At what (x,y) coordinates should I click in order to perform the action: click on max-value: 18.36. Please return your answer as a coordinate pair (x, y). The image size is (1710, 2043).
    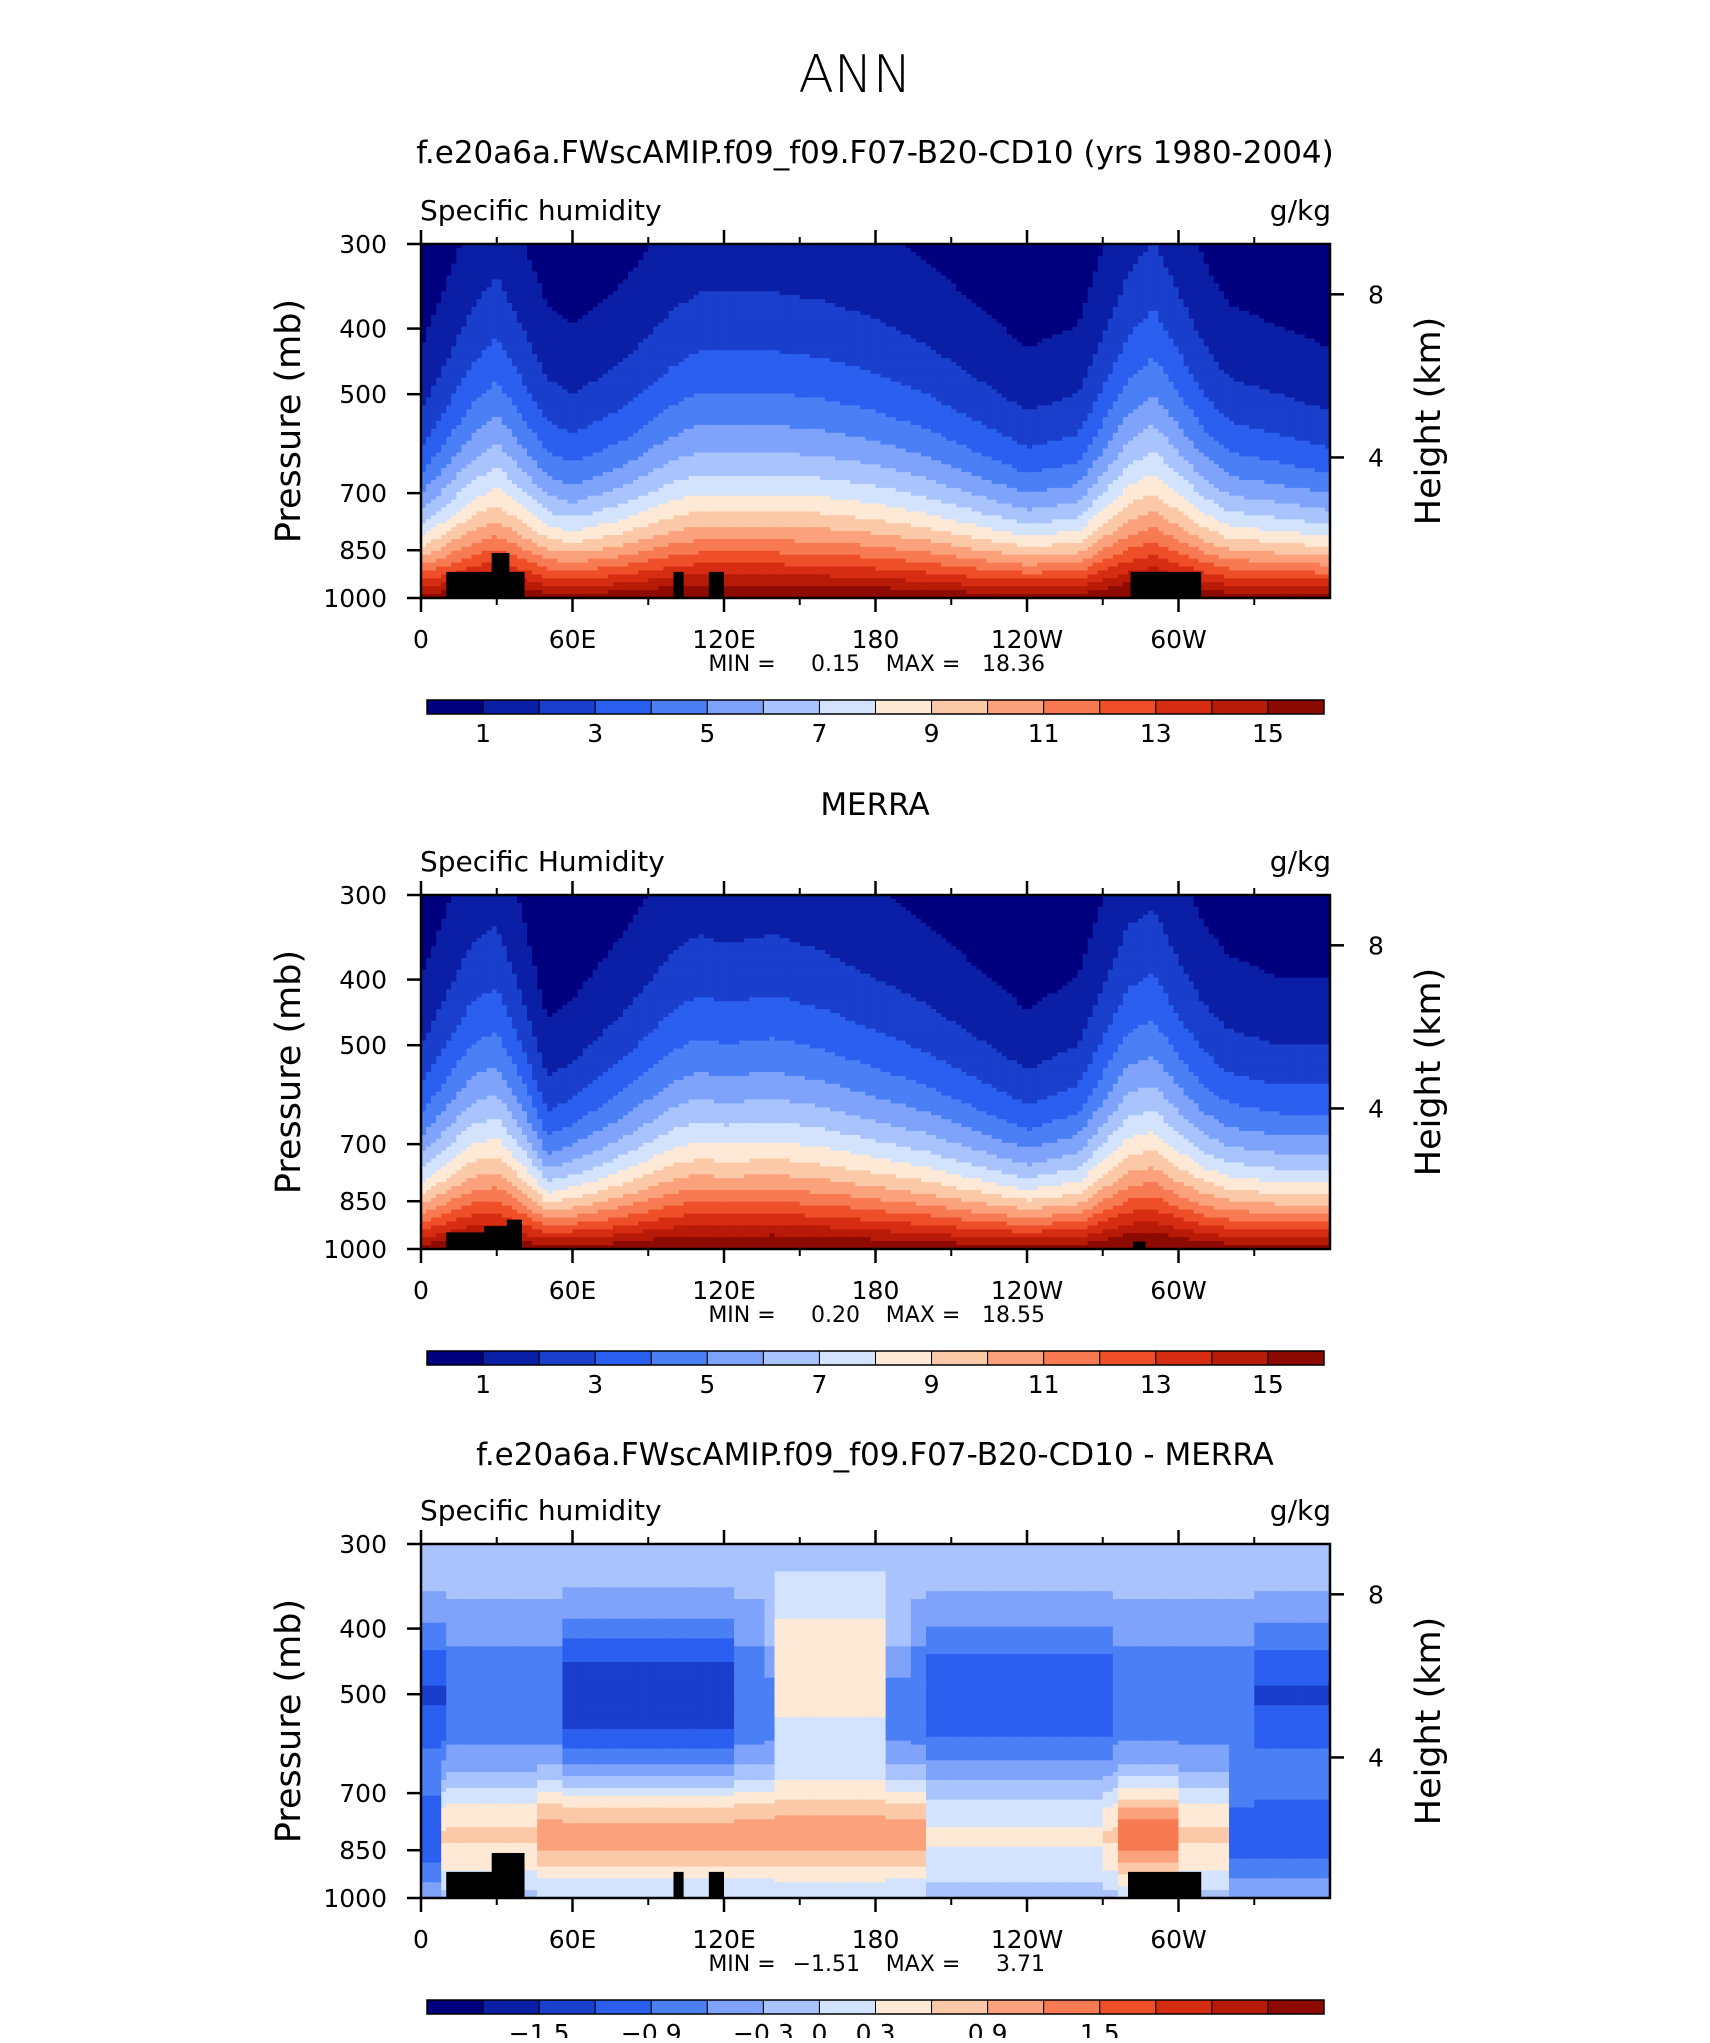
    Looking at the image, I should click on (1013, 664).